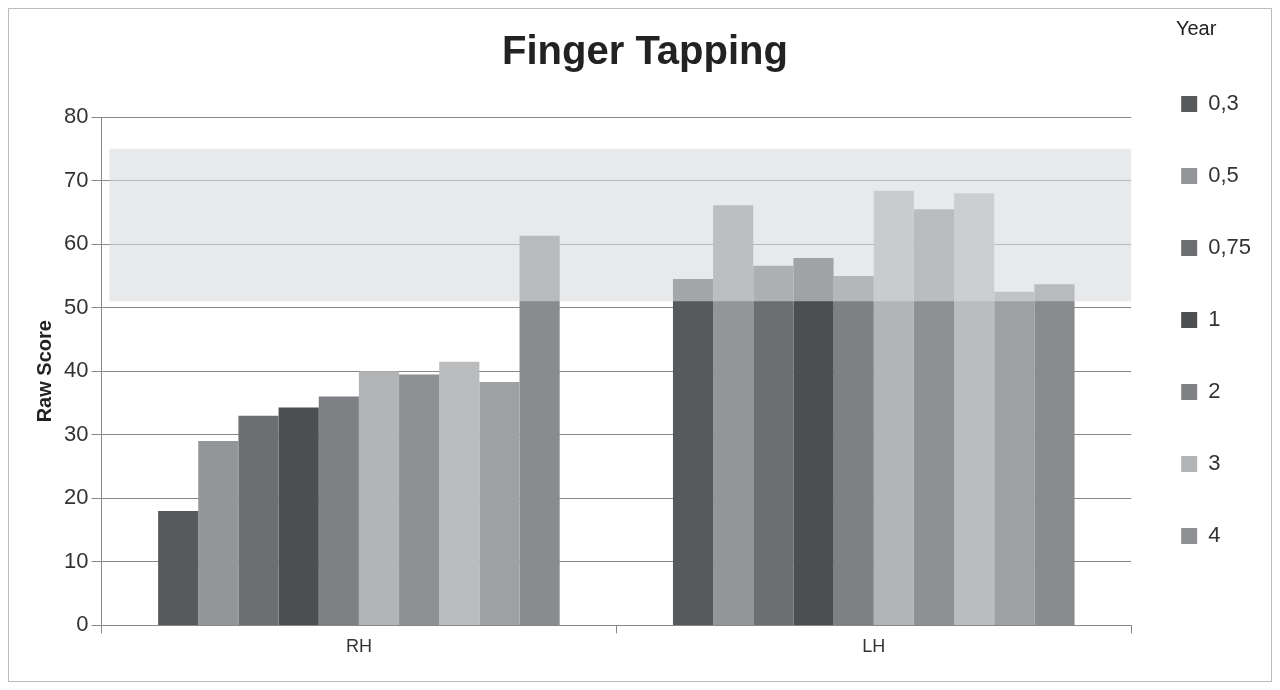  Describe the element at coordinates (76, 179) in the screenshot. I see `y-tick-label: 70` at that location.